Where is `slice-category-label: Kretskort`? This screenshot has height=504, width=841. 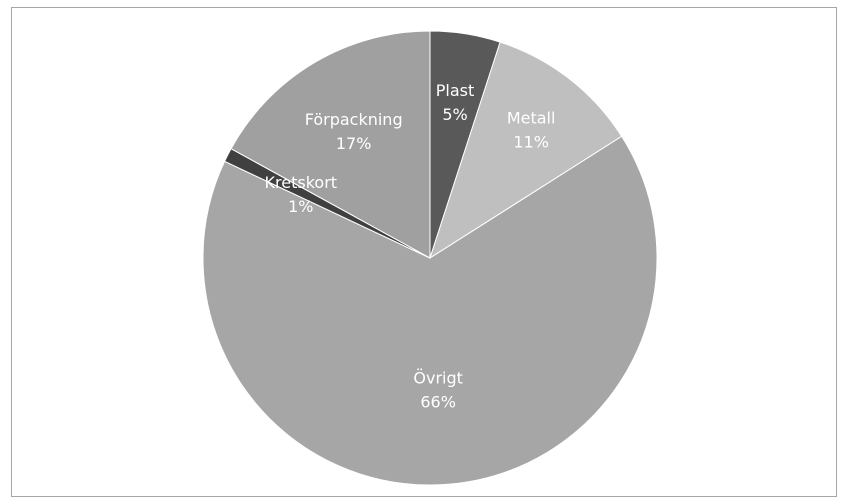 slice-category-label: Kretskort is located at coordinates (301, 182).